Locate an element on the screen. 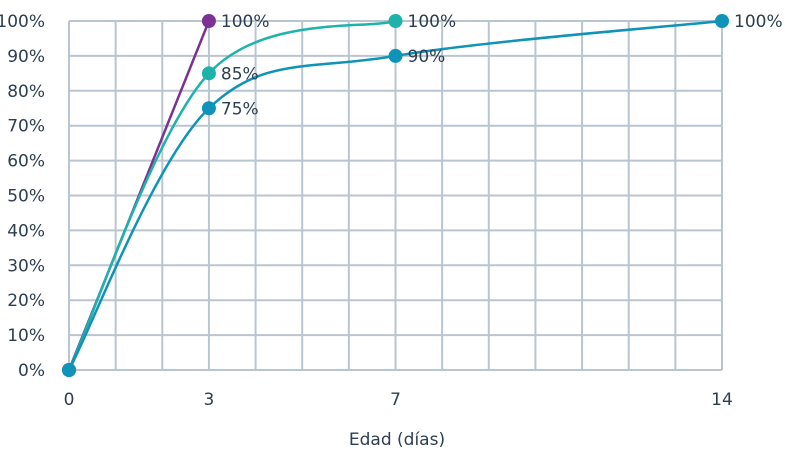 The height and width of the screenshot is (452, 785). y-tick-label: 80% is located at coordinates (26, 92).